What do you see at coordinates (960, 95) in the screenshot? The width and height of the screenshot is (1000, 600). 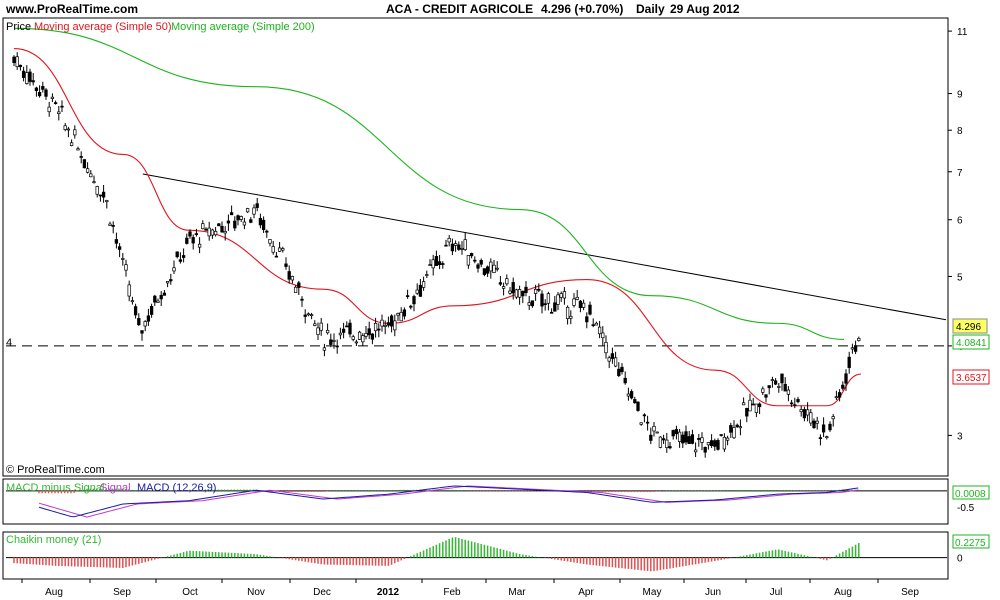 I see `price-ytick-label: 9` at bounding box center [960, 95].